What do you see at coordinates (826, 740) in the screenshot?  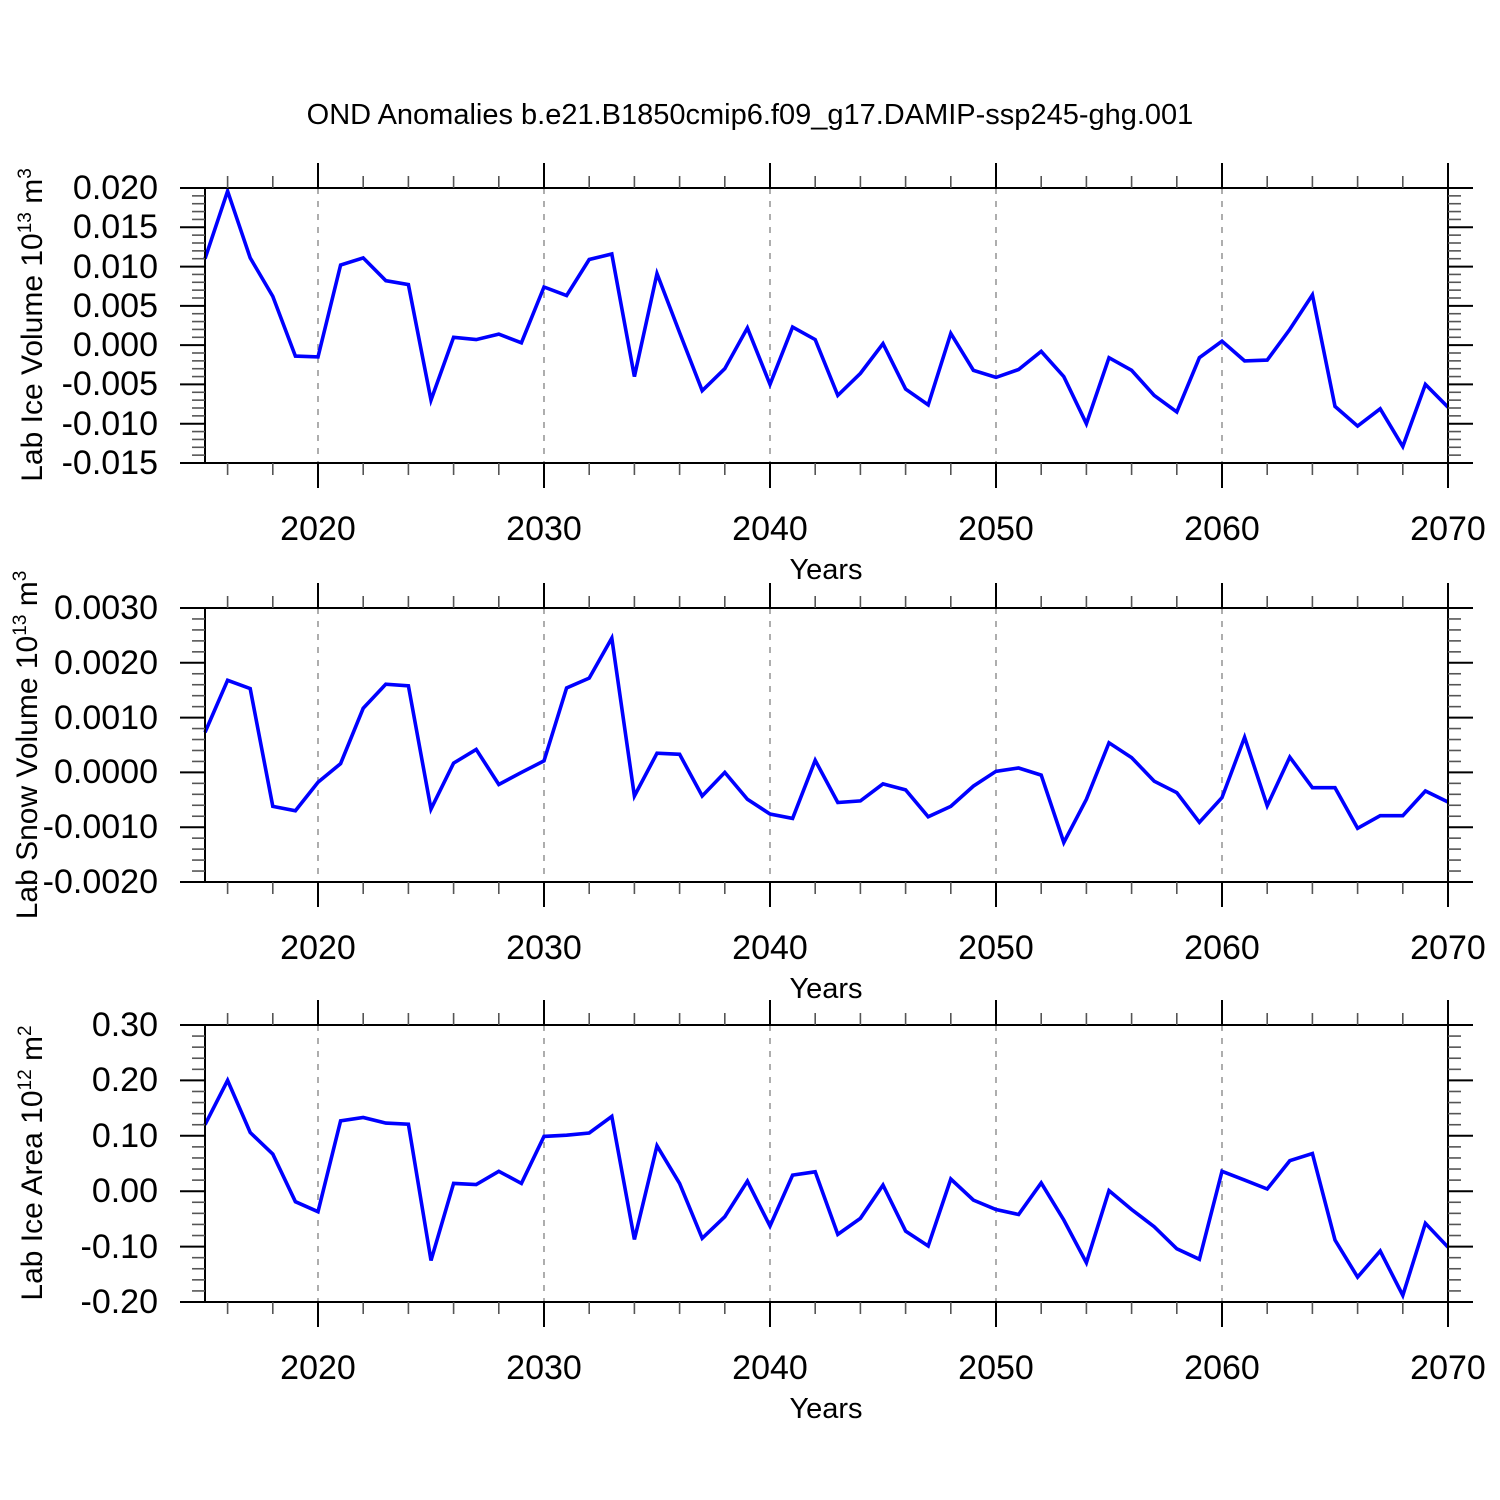 I see `series-lab-snow-volume` at bounding box center [826, 740].